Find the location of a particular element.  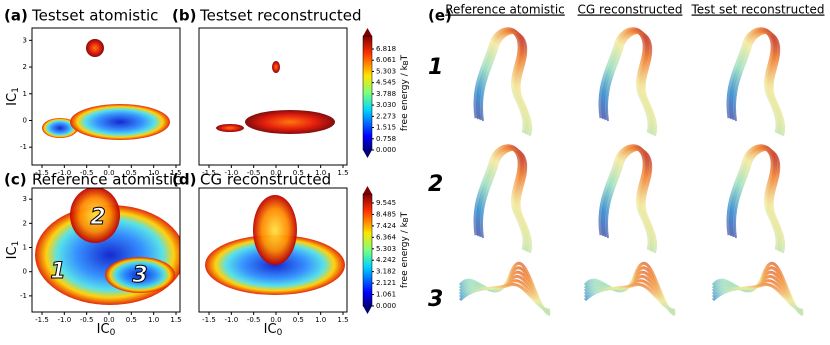

panel-title: Testset reconstructed is located at coordinates (280, 16).